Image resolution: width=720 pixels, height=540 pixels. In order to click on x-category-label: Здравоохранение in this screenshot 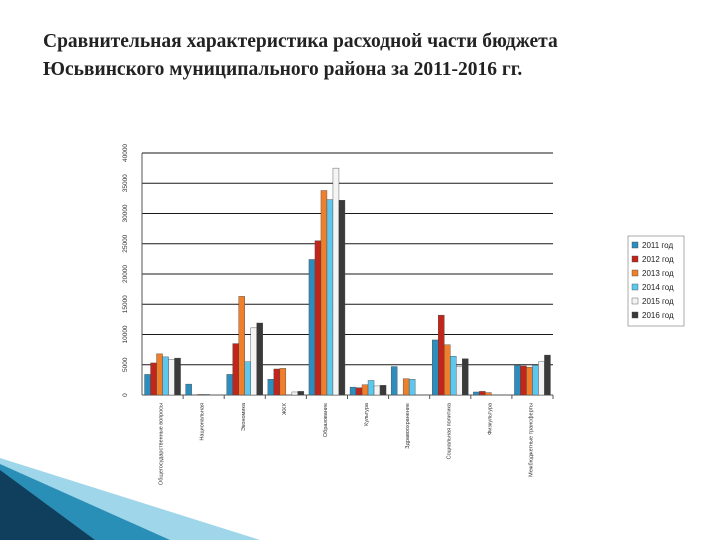, I will do `click(408, 426)`.